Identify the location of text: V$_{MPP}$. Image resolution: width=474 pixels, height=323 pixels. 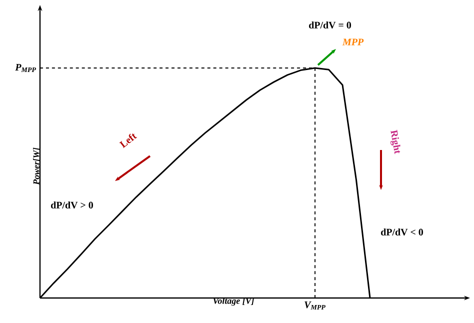
(315, 306).